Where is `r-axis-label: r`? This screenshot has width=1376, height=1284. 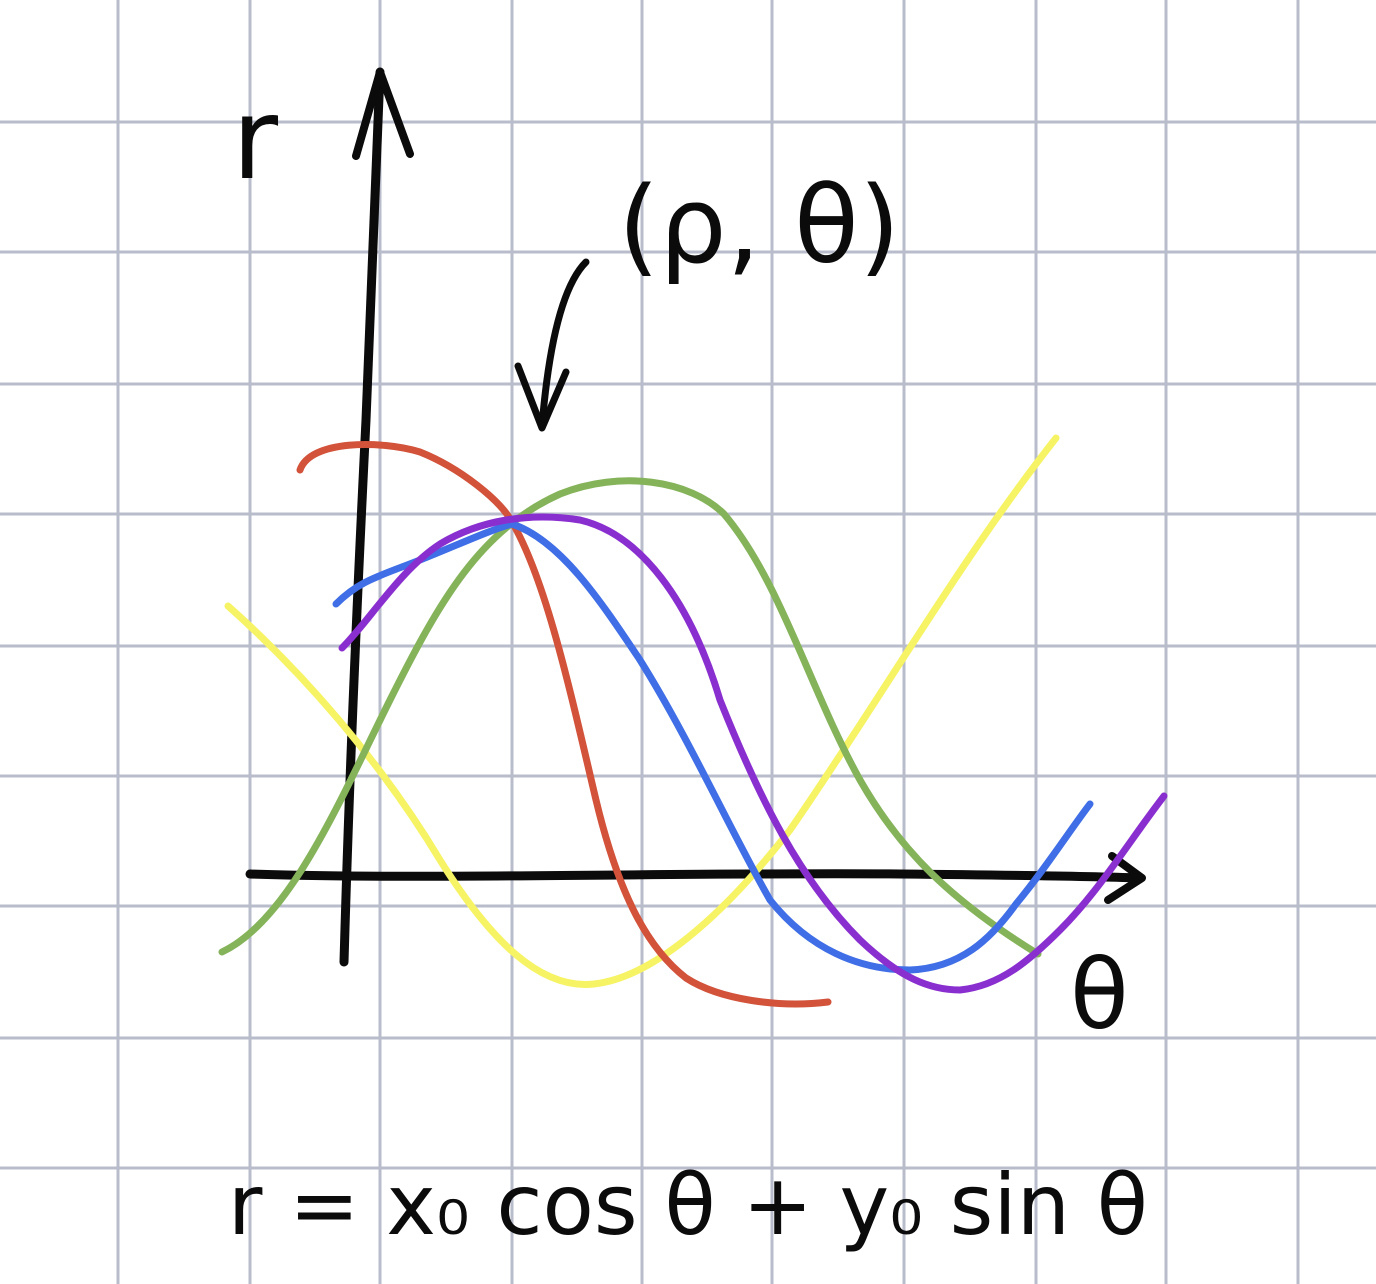
r-axis-label: r is located at coordinates (255, 140).